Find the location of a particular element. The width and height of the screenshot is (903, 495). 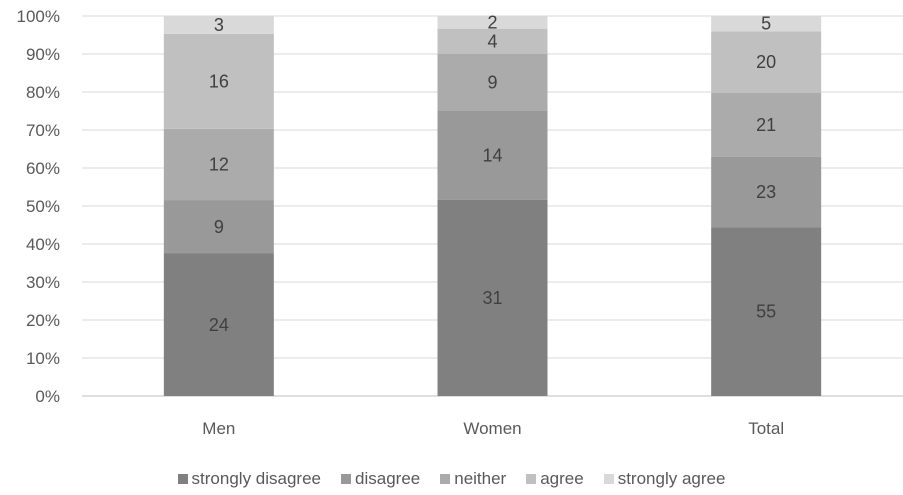

data-label: 16 is located at coordinates (219, 81).